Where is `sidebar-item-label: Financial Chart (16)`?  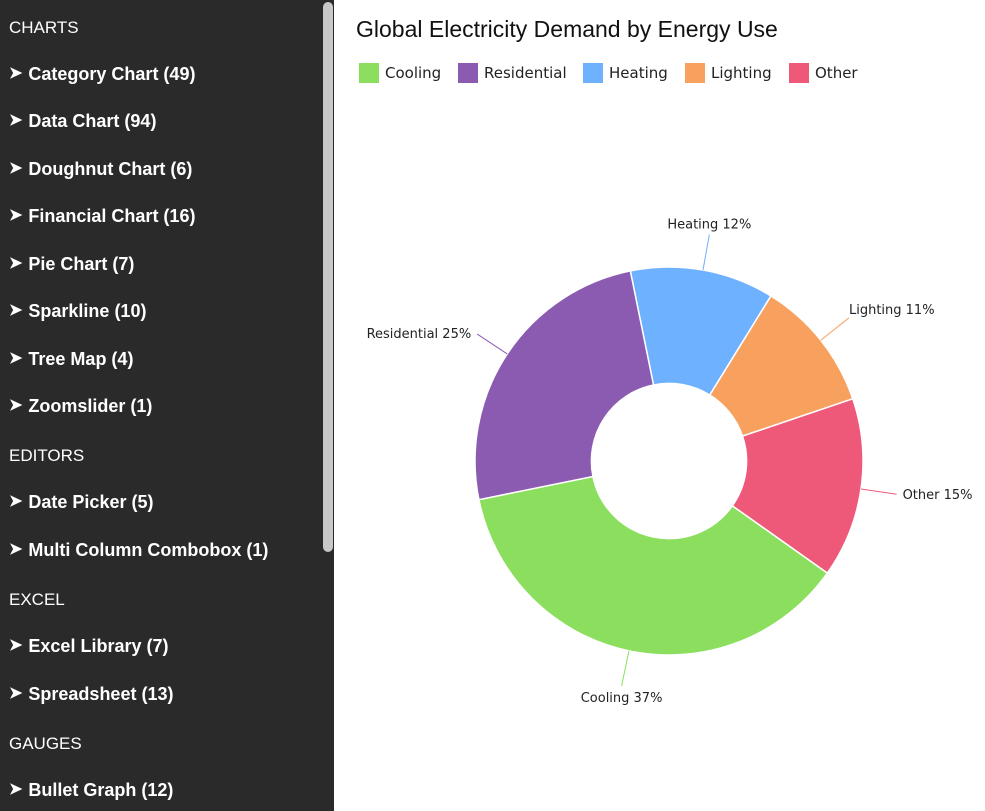 sidebar-item-label: Financial Chart (16) is located at coordinates (112, 216).